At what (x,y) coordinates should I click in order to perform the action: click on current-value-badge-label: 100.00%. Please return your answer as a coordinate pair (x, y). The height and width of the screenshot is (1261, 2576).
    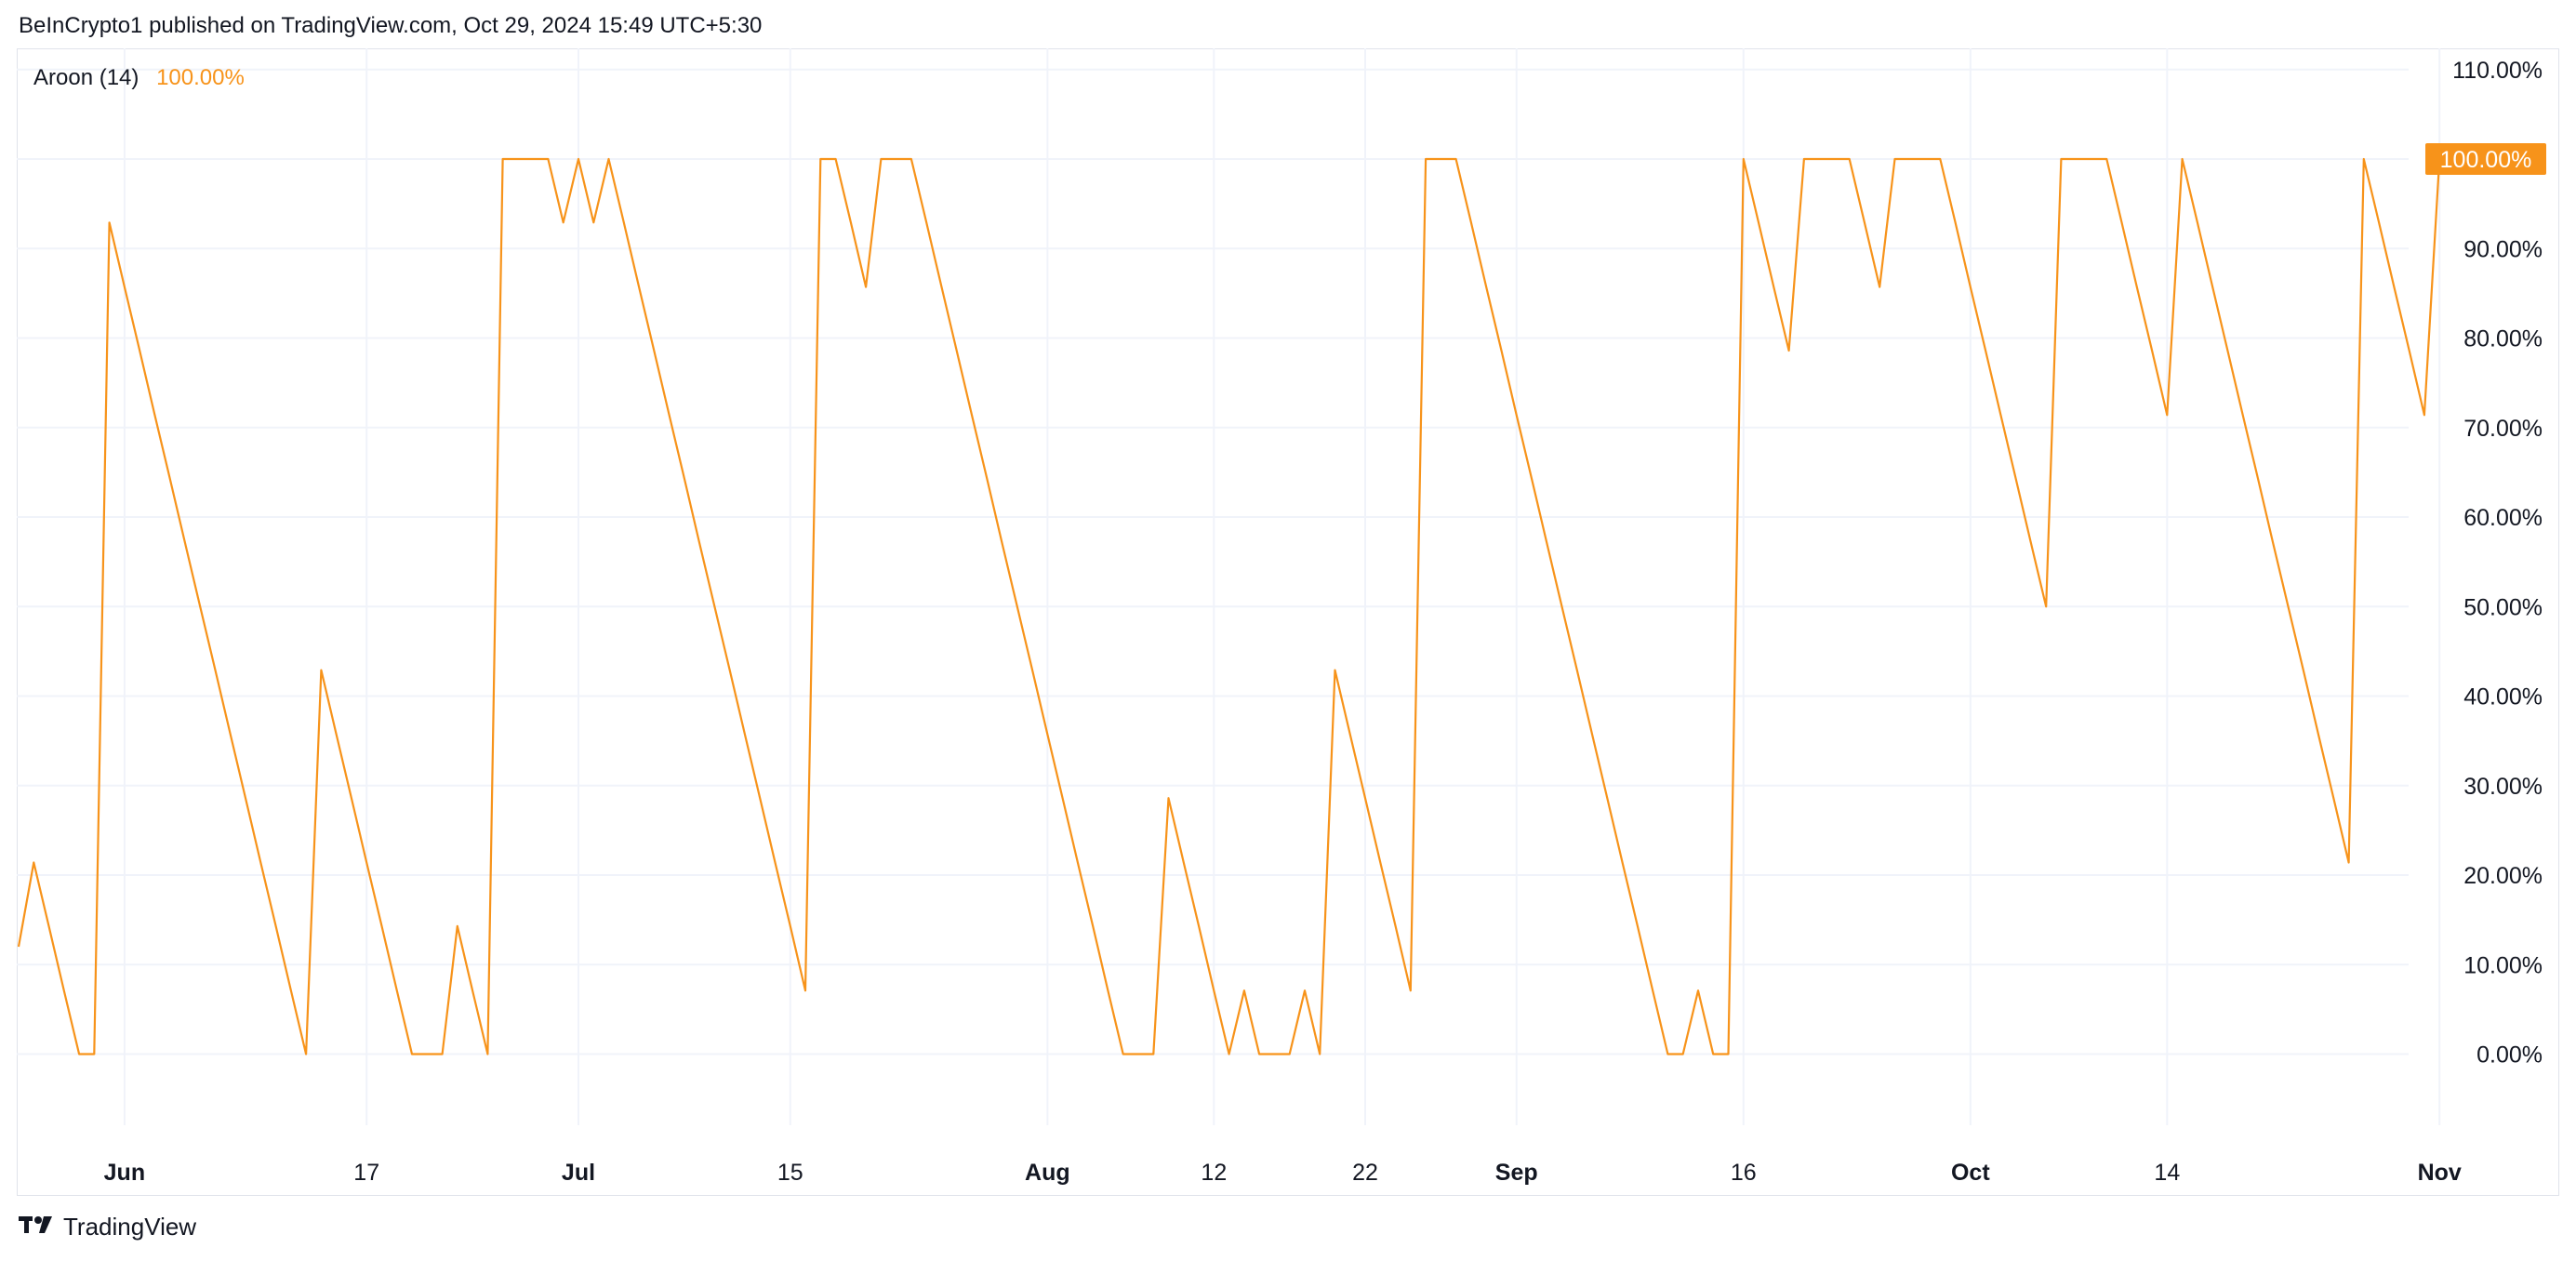
    Looking at the image, I should click on (2486, 160).